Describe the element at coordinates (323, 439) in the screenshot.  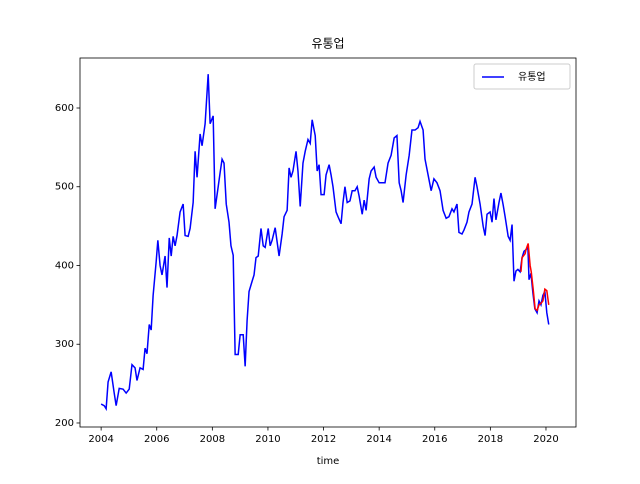
I see `x-tick-label: 2012` at that location.